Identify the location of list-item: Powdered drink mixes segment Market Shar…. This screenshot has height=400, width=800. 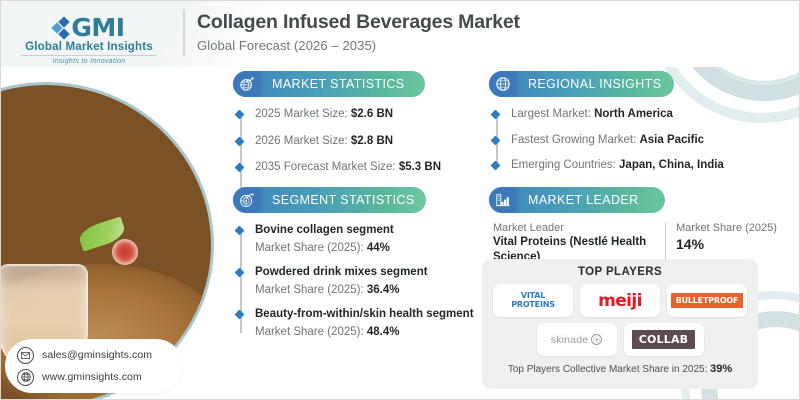
(364, 281).